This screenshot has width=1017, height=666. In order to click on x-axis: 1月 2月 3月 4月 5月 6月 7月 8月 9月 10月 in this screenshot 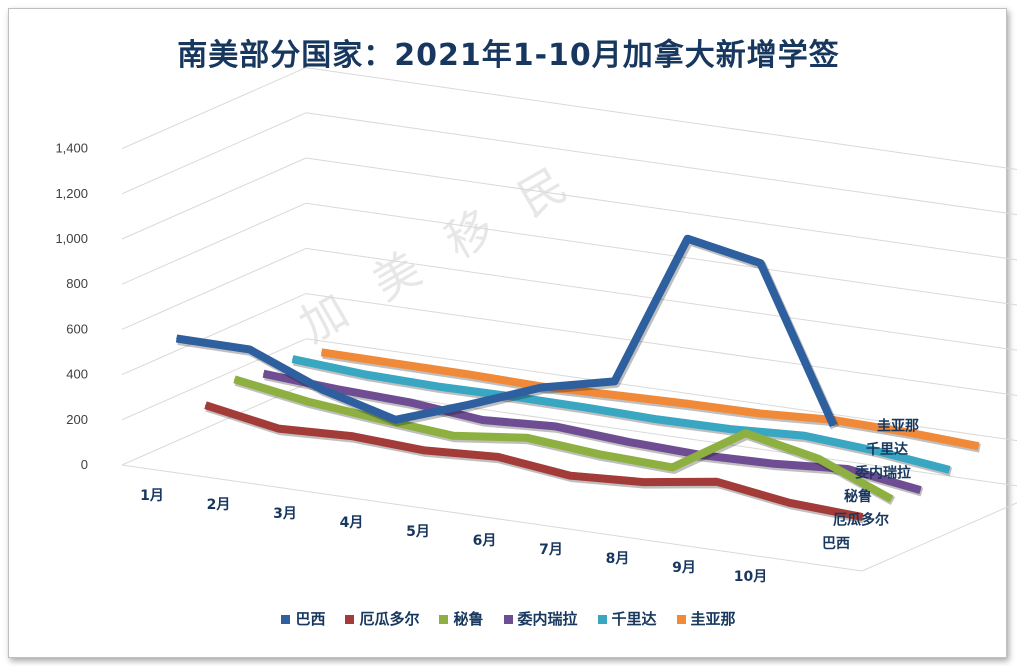, I will do `click(453, 536)`.